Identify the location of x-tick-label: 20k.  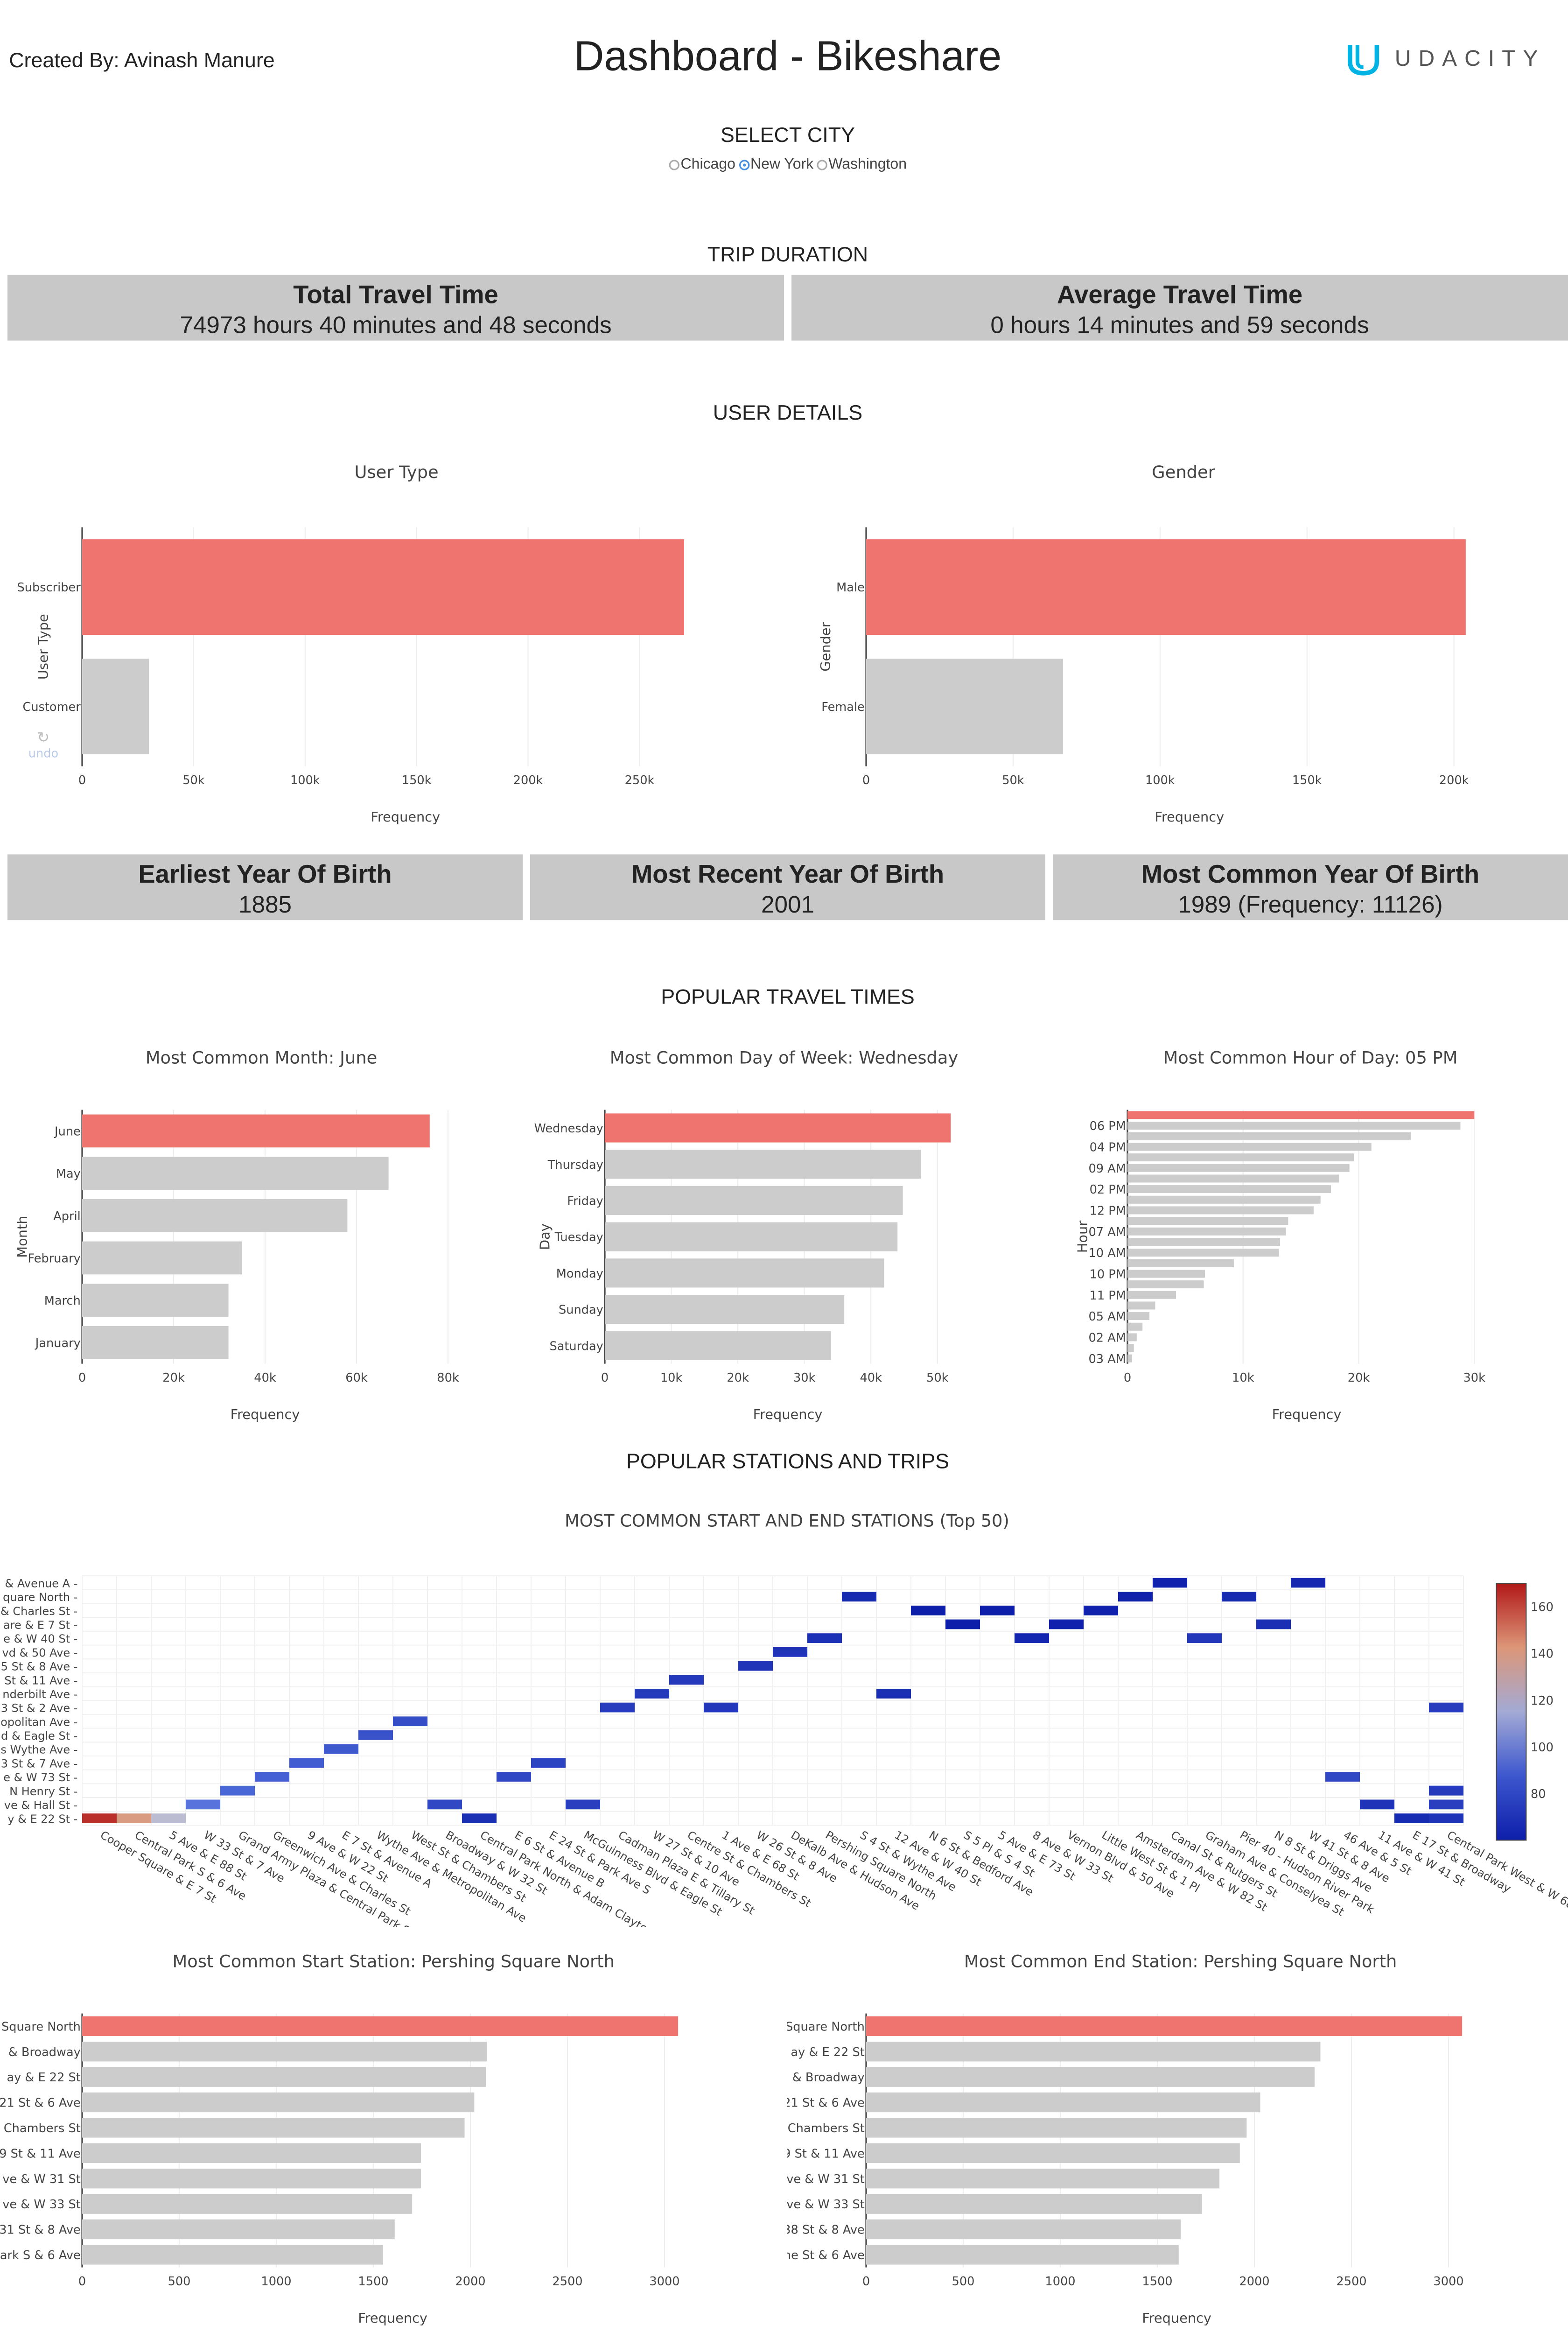
(1359, 1378).